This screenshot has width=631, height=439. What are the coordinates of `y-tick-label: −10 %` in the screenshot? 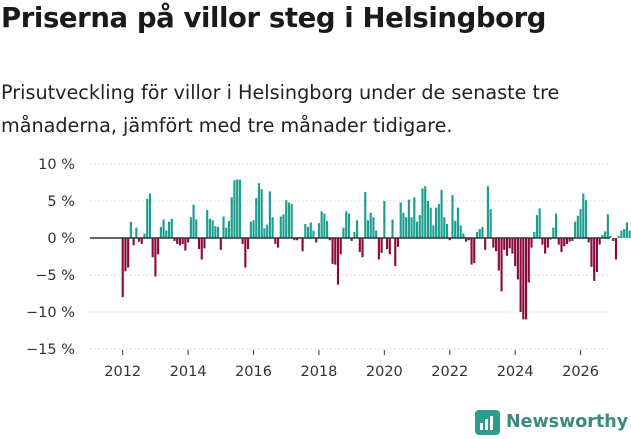 It's located at (50, 313).